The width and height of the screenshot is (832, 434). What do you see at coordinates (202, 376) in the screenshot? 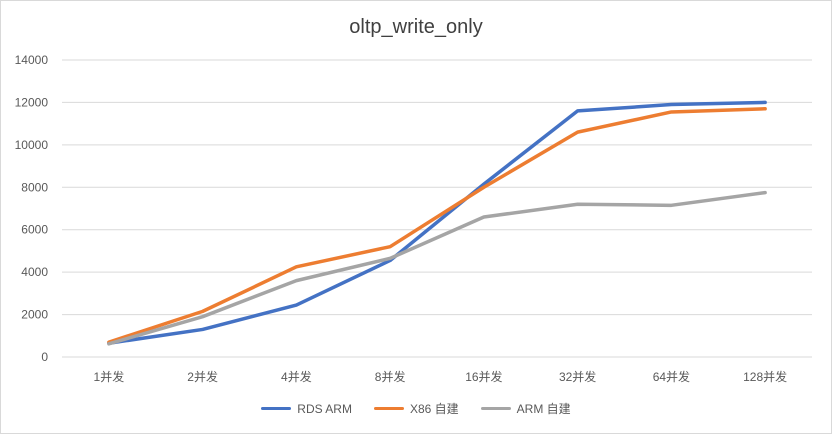
I see `x-tick-label: 2并发` at bounding box center [202, 376].